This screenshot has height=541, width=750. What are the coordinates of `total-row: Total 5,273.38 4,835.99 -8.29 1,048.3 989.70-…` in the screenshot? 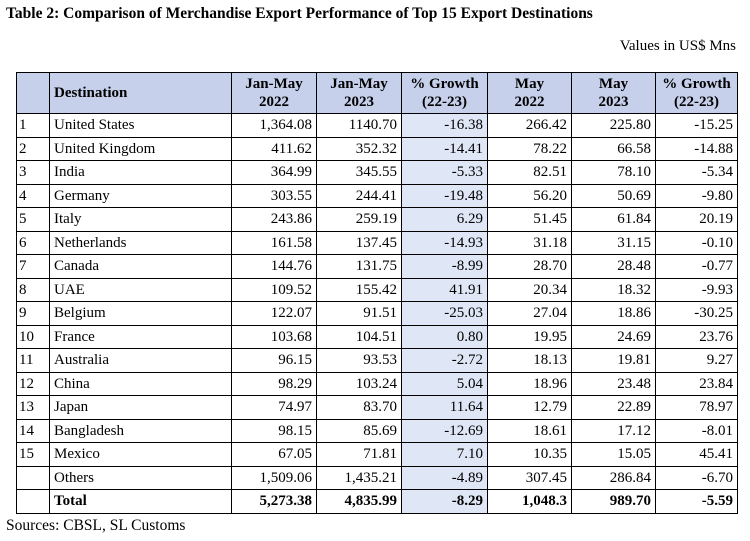 It's located at (377, 501).